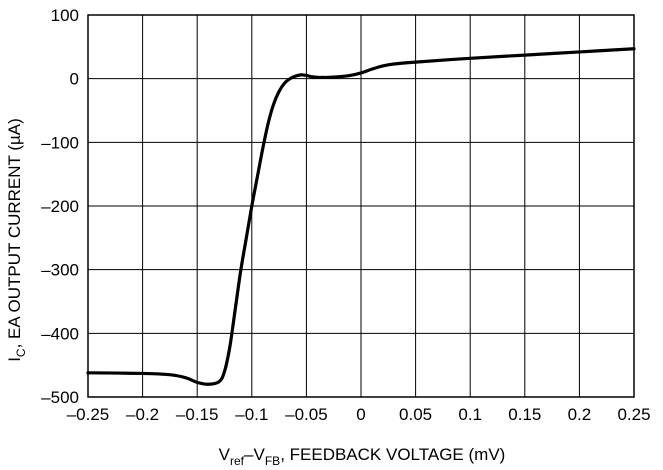 This screenshot has height=470, width=663. I want to click on x-tick-label: 0, so click(360, 414).